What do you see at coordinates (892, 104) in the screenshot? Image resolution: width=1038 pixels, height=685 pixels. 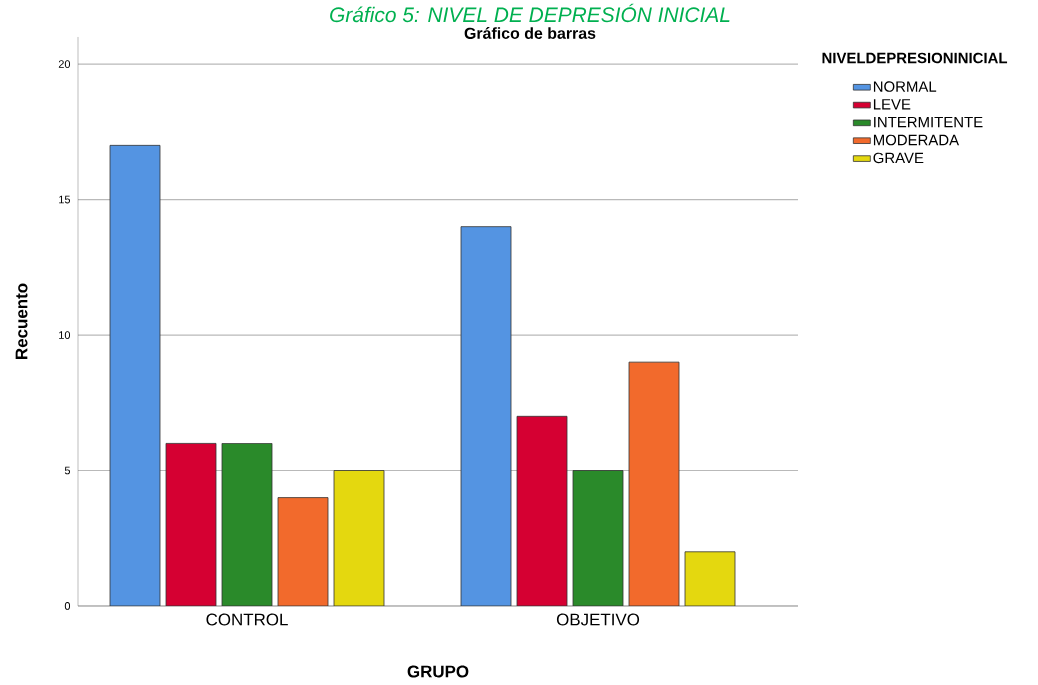 I see `legend-label: LEVE` at bounding box center [892, 104].